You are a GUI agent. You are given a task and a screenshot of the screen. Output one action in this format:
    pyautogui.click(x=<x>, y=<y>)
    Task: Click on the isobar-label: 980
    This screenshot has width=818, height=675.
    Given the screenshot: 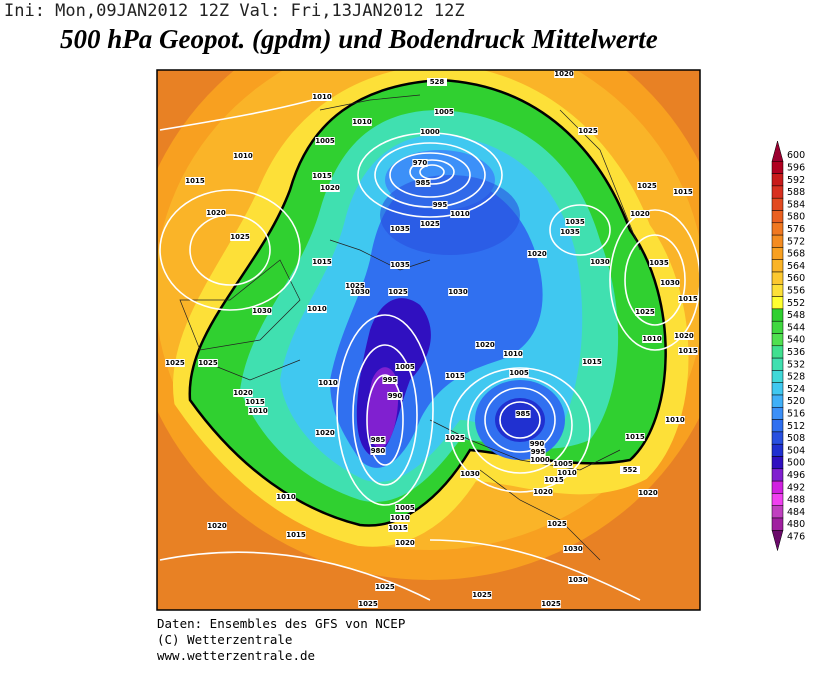 What is the action you would take?
    pyautogui.click(x=378, y=451)
    